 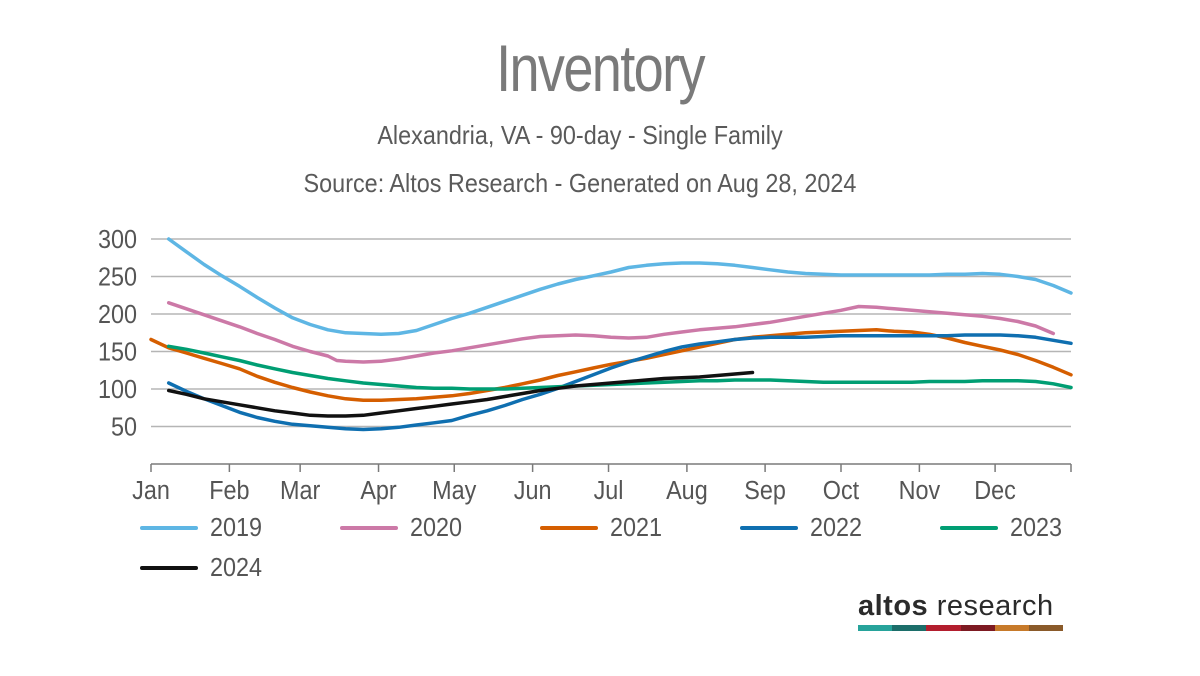 What do you see at coordinates (533, 491) in the screenshot?
I see `x-tick-label: Jun` at bounding box center [533, 491].